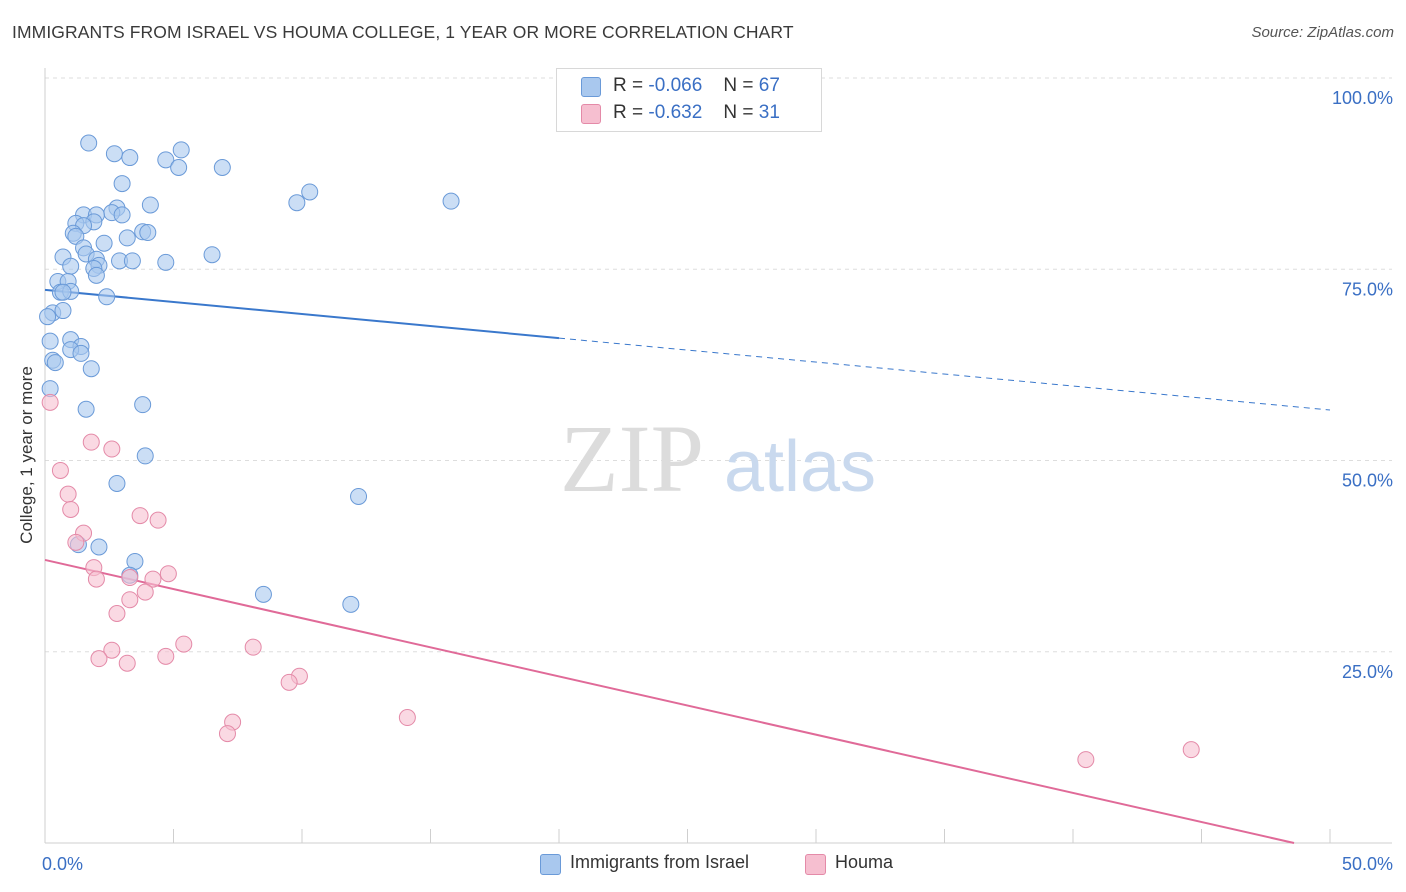  What do you see at coordinates (800, 467) in the screenshot?
I see `watermark-atlas: atlas` at bounding box center [800, 467].